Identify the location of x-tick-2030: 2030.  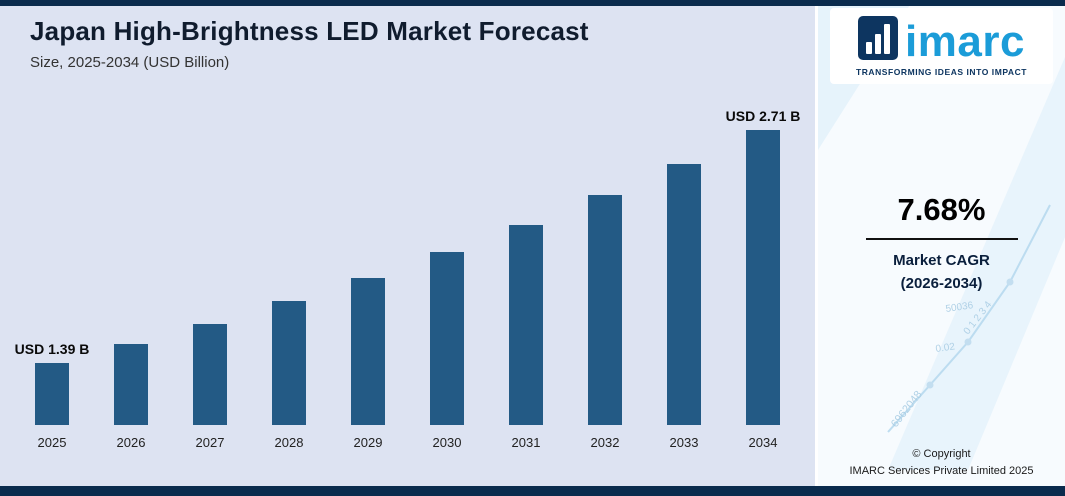
(447, 442).